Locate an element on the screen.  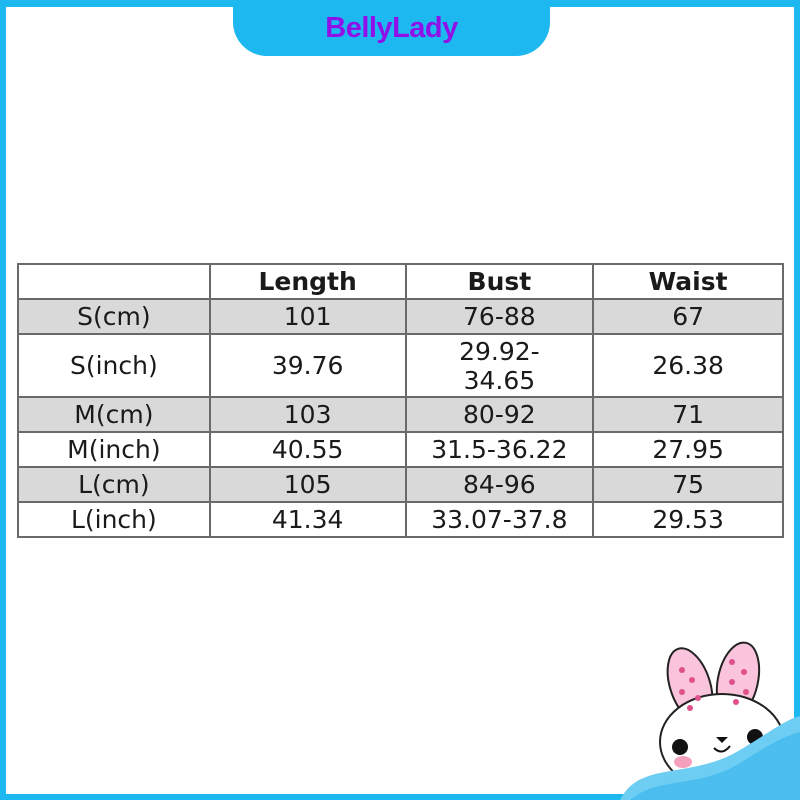
table-header-row: Length Bust Waist is located at coordinates (400, 281).